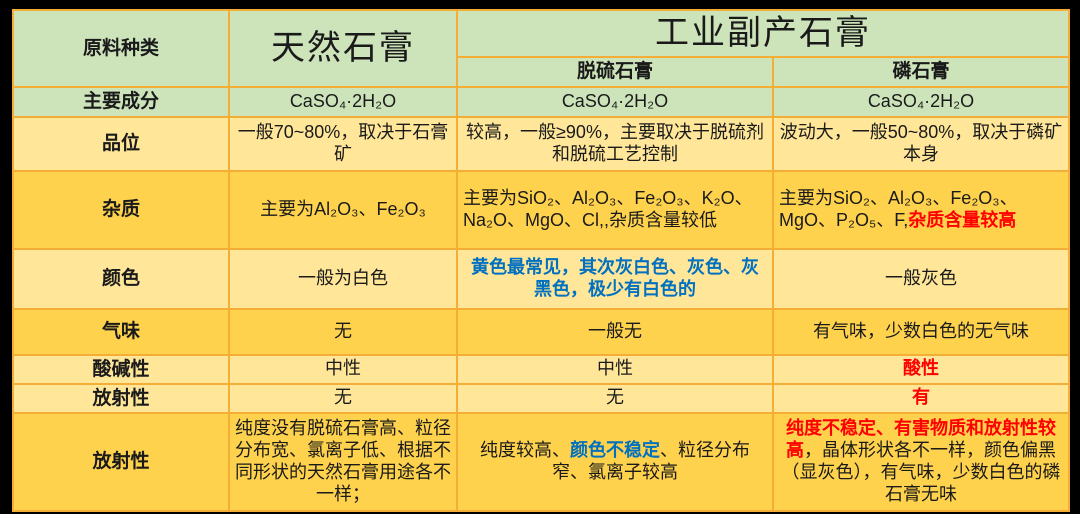 This screenshot has width=1080, height=514. Describe the element at coordinates (343, 209) in the screenshot. I see `natural-gypsum-cell: 主要为Al₂O₃、Fe₂O₃` at that location.